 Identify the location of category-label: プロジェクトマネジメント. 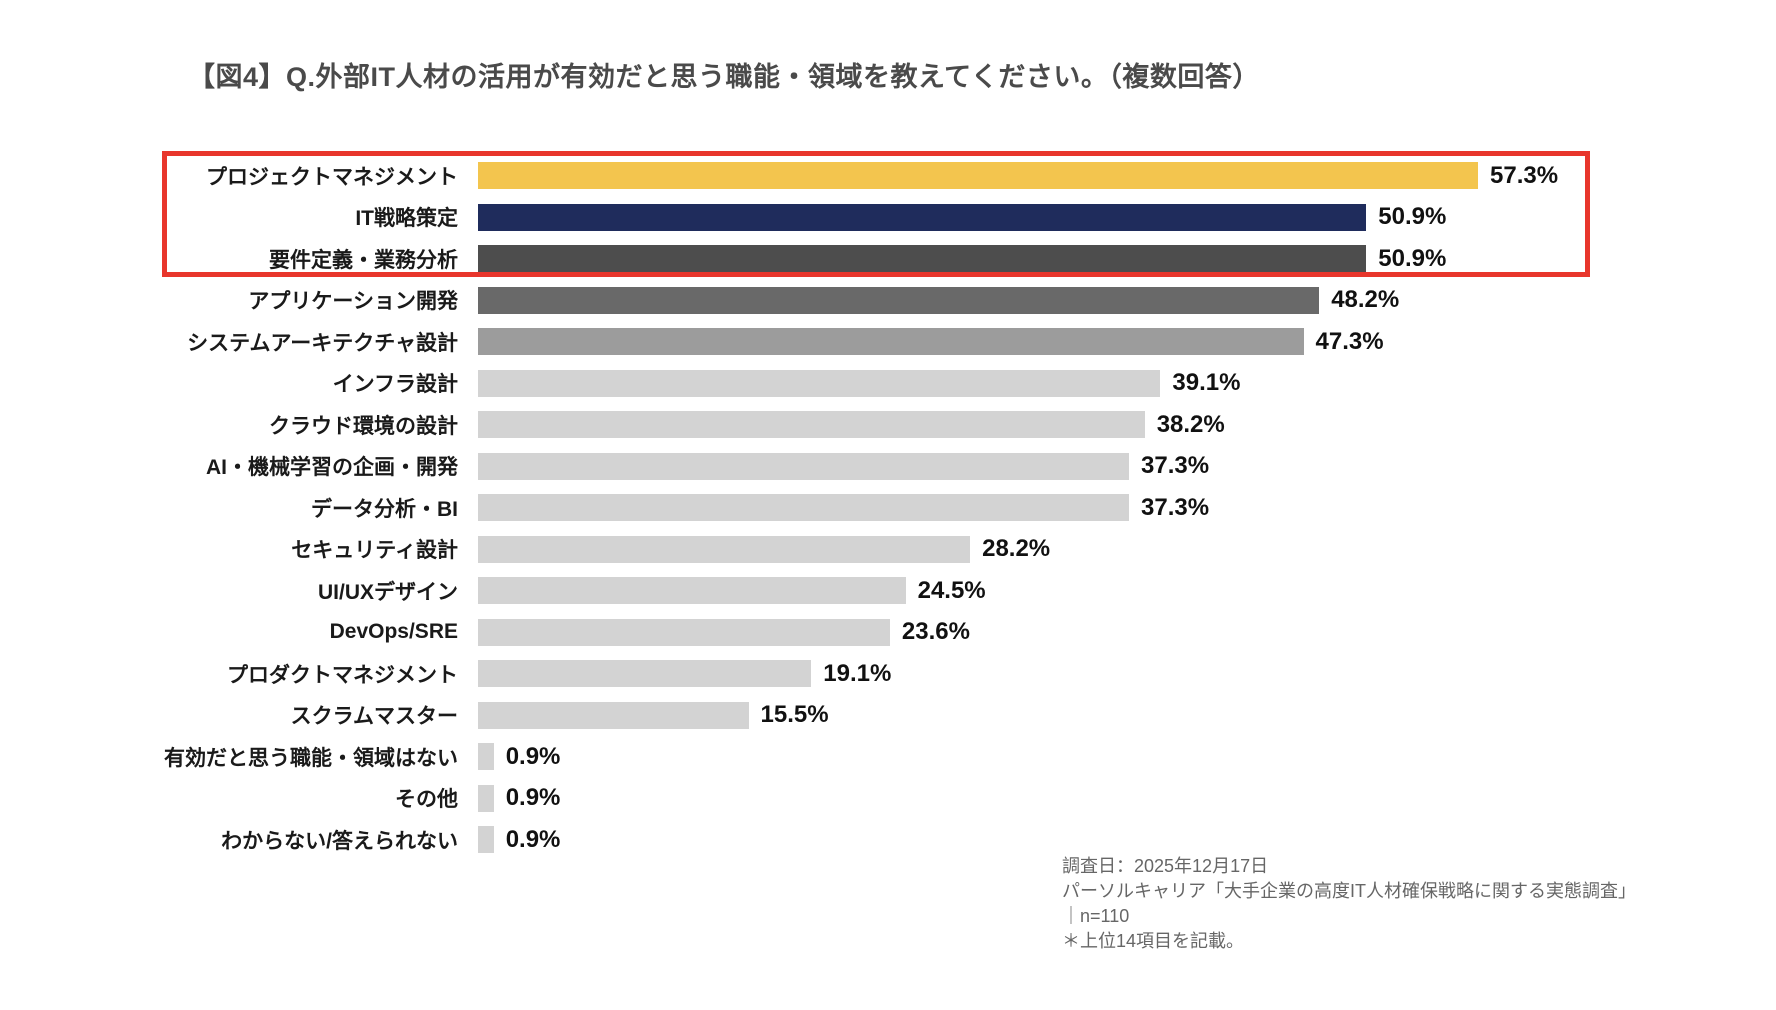
(332, 177).